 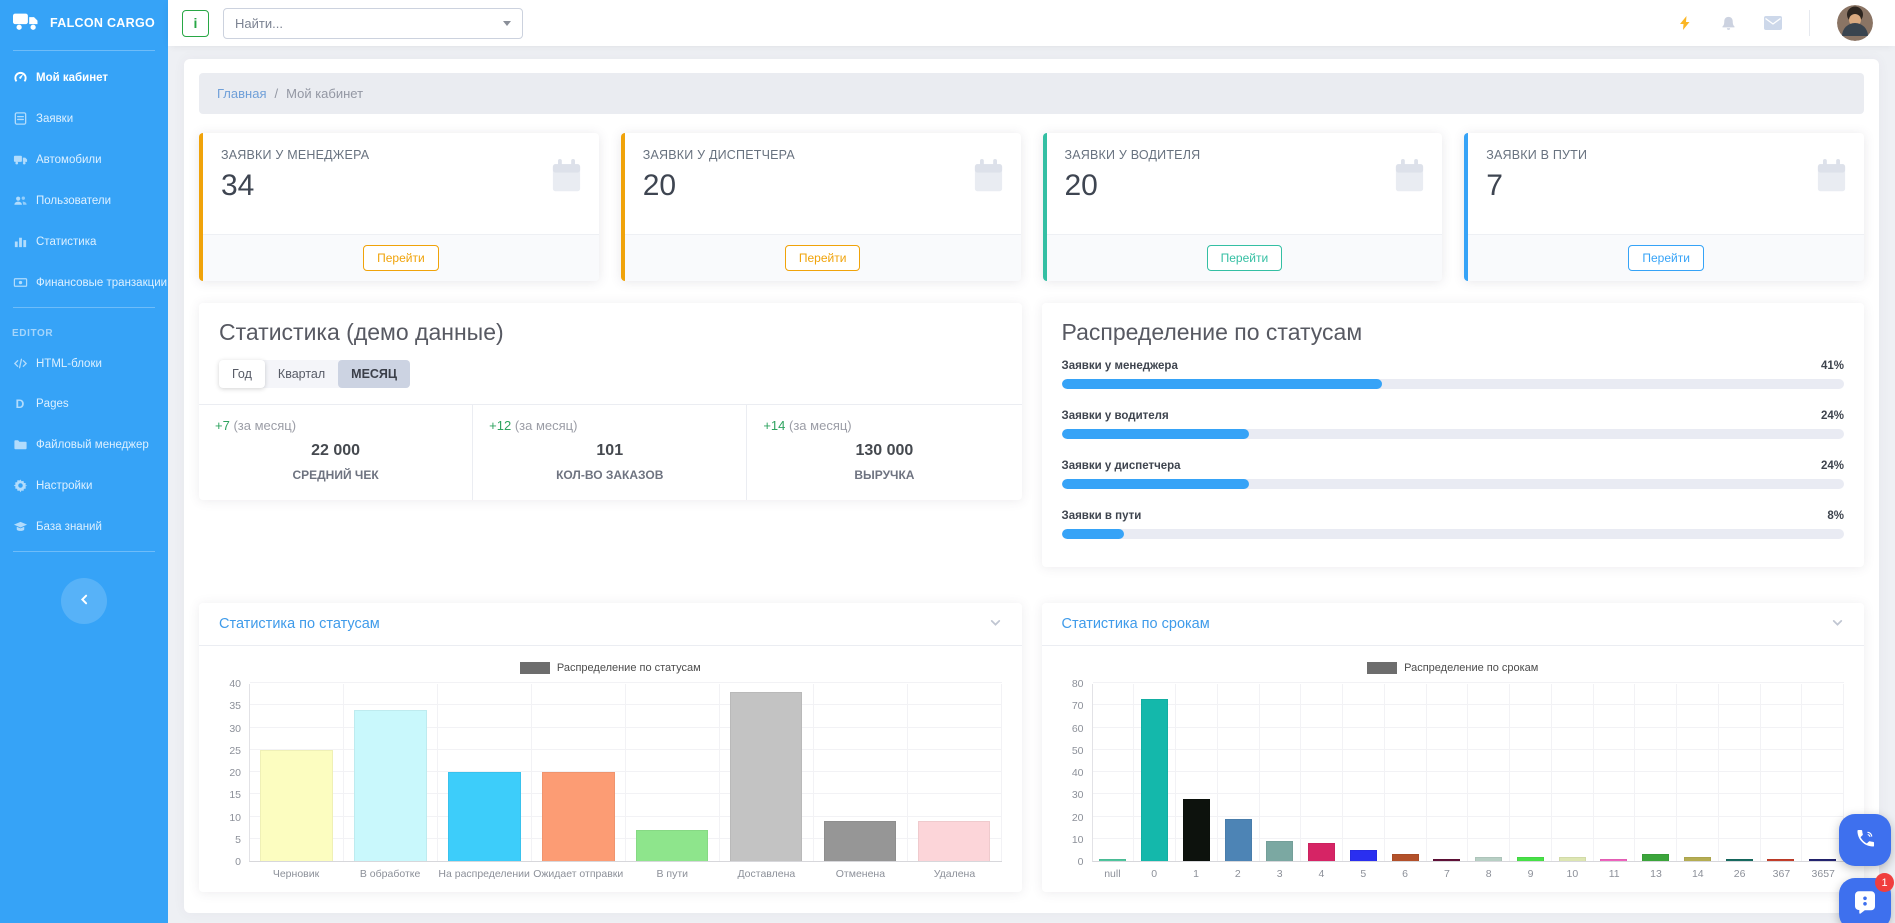 I want to click on viber-button, so click(x=1865, y=840).